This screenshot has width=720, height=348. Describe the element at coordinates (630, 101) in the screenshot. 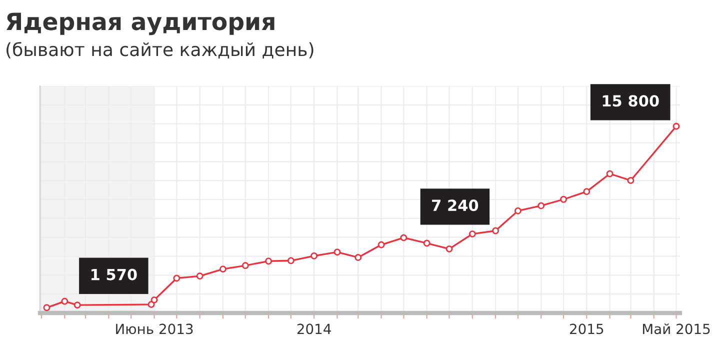

I see `data-label: 15 800` at that location.